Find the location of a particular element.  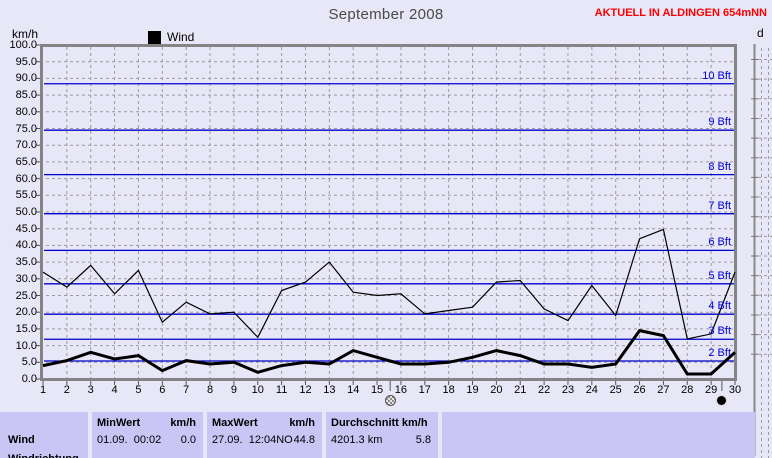

x-tick-label: 19 is located at coordinates (472, 390).